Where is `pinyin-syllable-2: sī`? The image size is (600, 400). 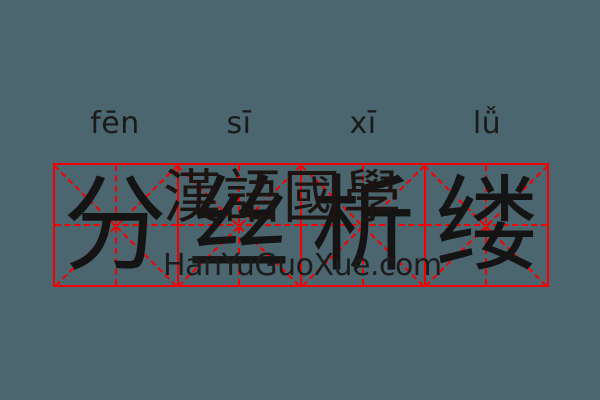 pinyin-syllable-2: sī is located at coordinates (239, 123).